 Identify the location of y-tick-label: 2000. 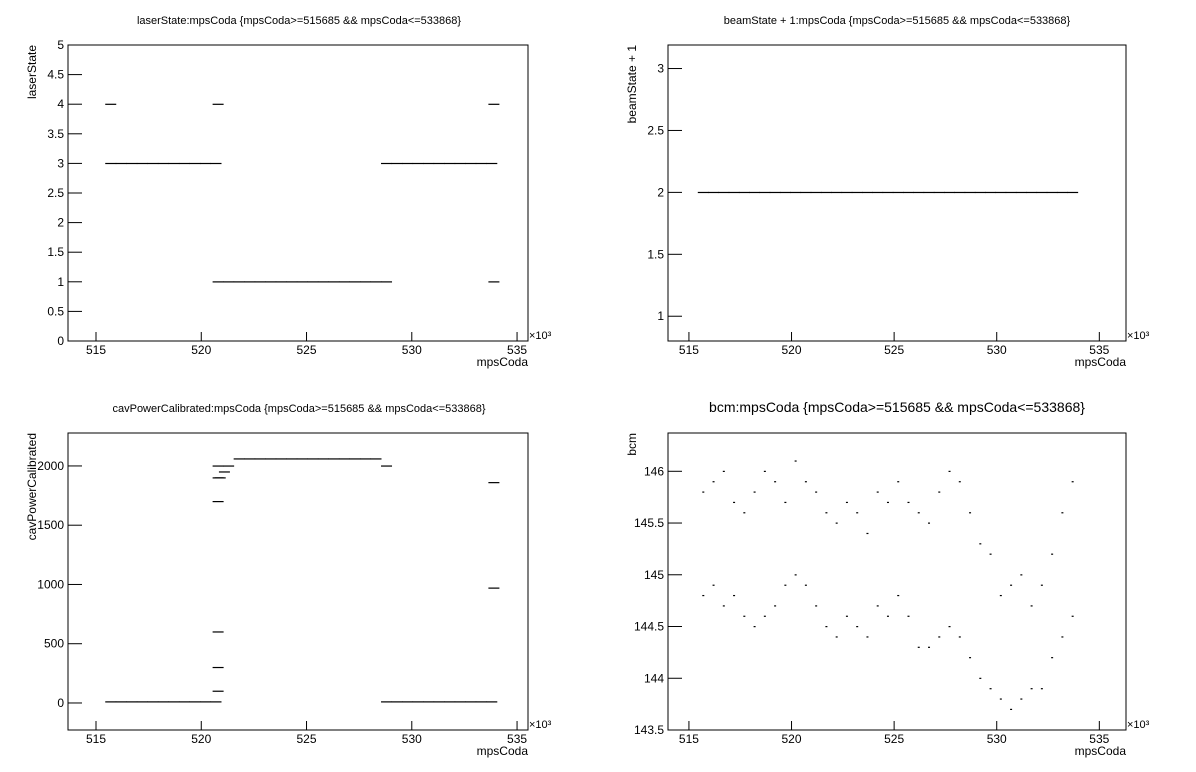
(50, 466).